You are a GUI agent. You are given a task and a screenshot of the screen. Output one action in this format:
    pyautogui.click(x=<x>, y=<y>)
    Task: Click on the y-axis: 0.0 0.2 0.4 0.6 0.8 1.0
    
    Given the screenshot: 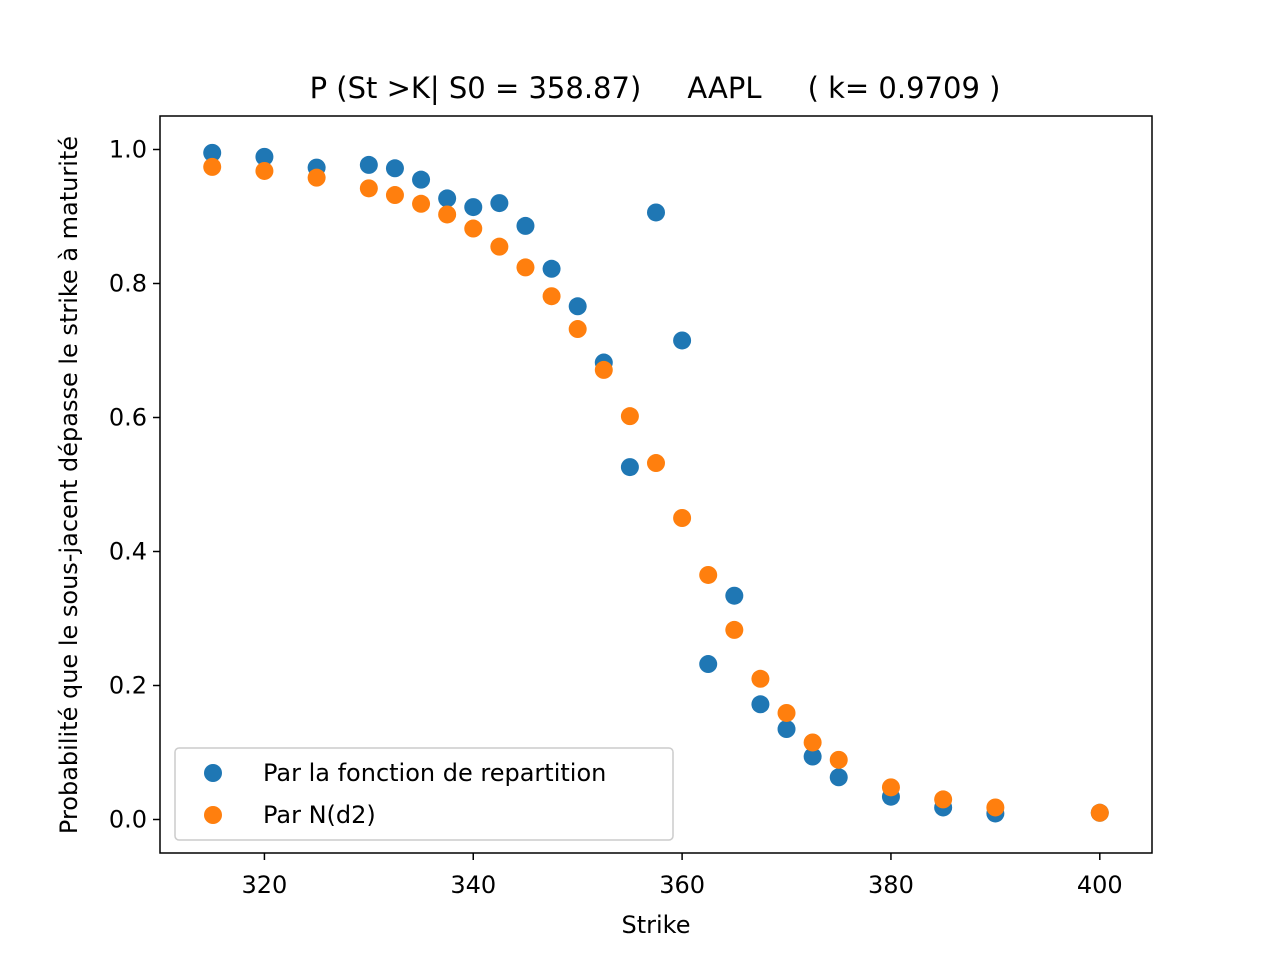 What is the action you would take?
    pyautogui.click(x=134, y=485)
    